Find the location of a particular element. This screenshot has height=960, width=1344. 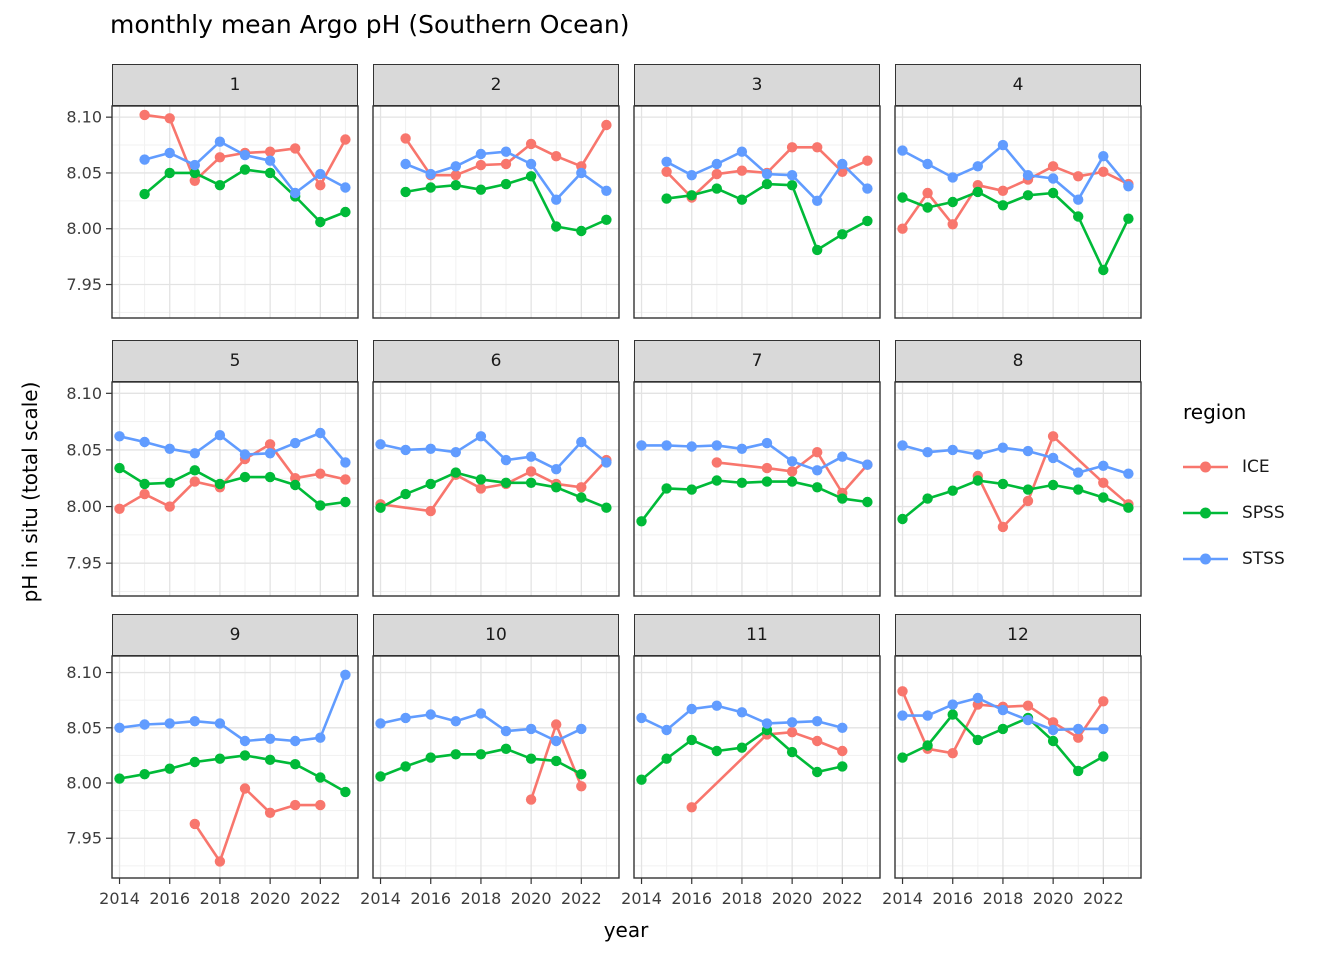

facet-strip-12: 12 is located at coordinates (1018, 635).